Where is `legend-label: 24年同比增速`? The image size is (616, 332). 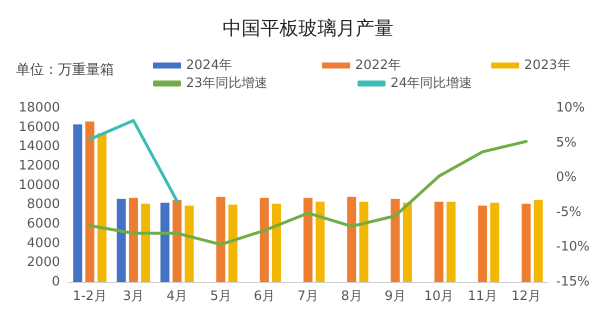
legend-label: 24年同比增速 is located at coordinates (431, 83).